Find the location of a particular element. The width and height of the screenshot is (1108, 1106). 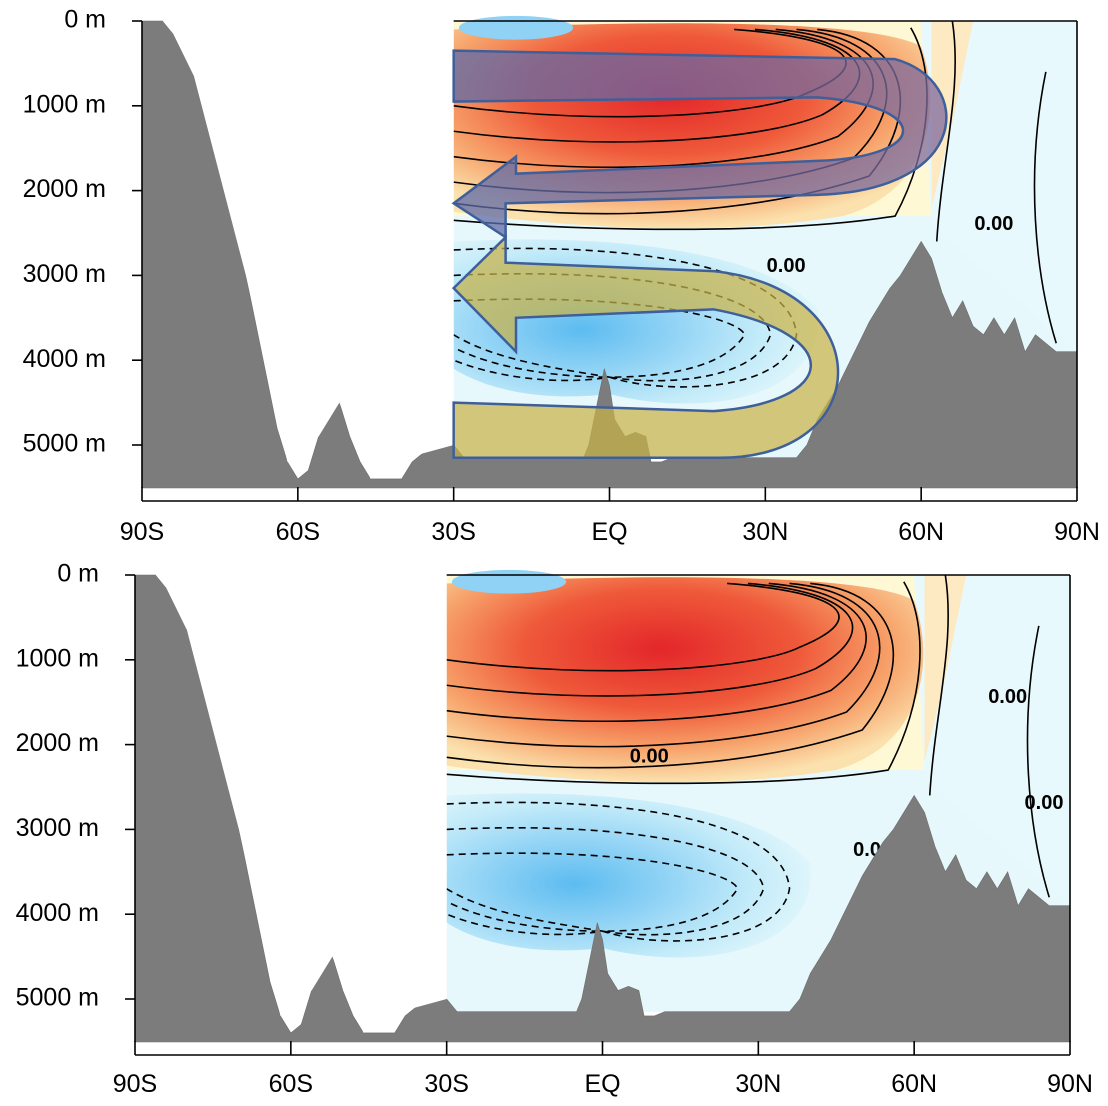

positive-cell is located at coordinates (685, 680).